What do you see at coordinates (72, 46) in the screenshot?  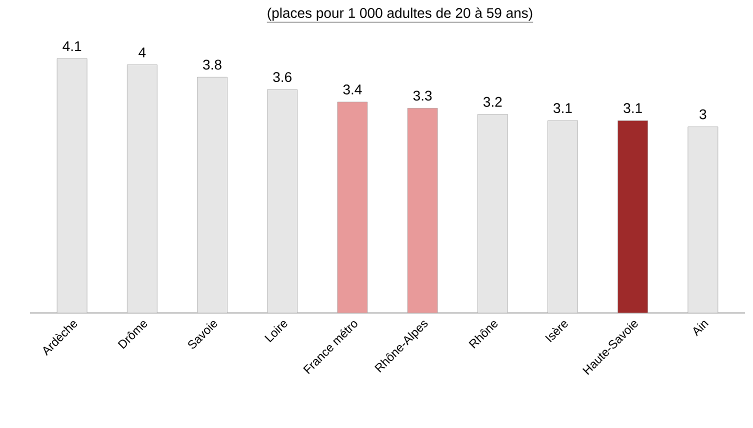 I see `data-label: 4.1` at bounding box center [72, 46].